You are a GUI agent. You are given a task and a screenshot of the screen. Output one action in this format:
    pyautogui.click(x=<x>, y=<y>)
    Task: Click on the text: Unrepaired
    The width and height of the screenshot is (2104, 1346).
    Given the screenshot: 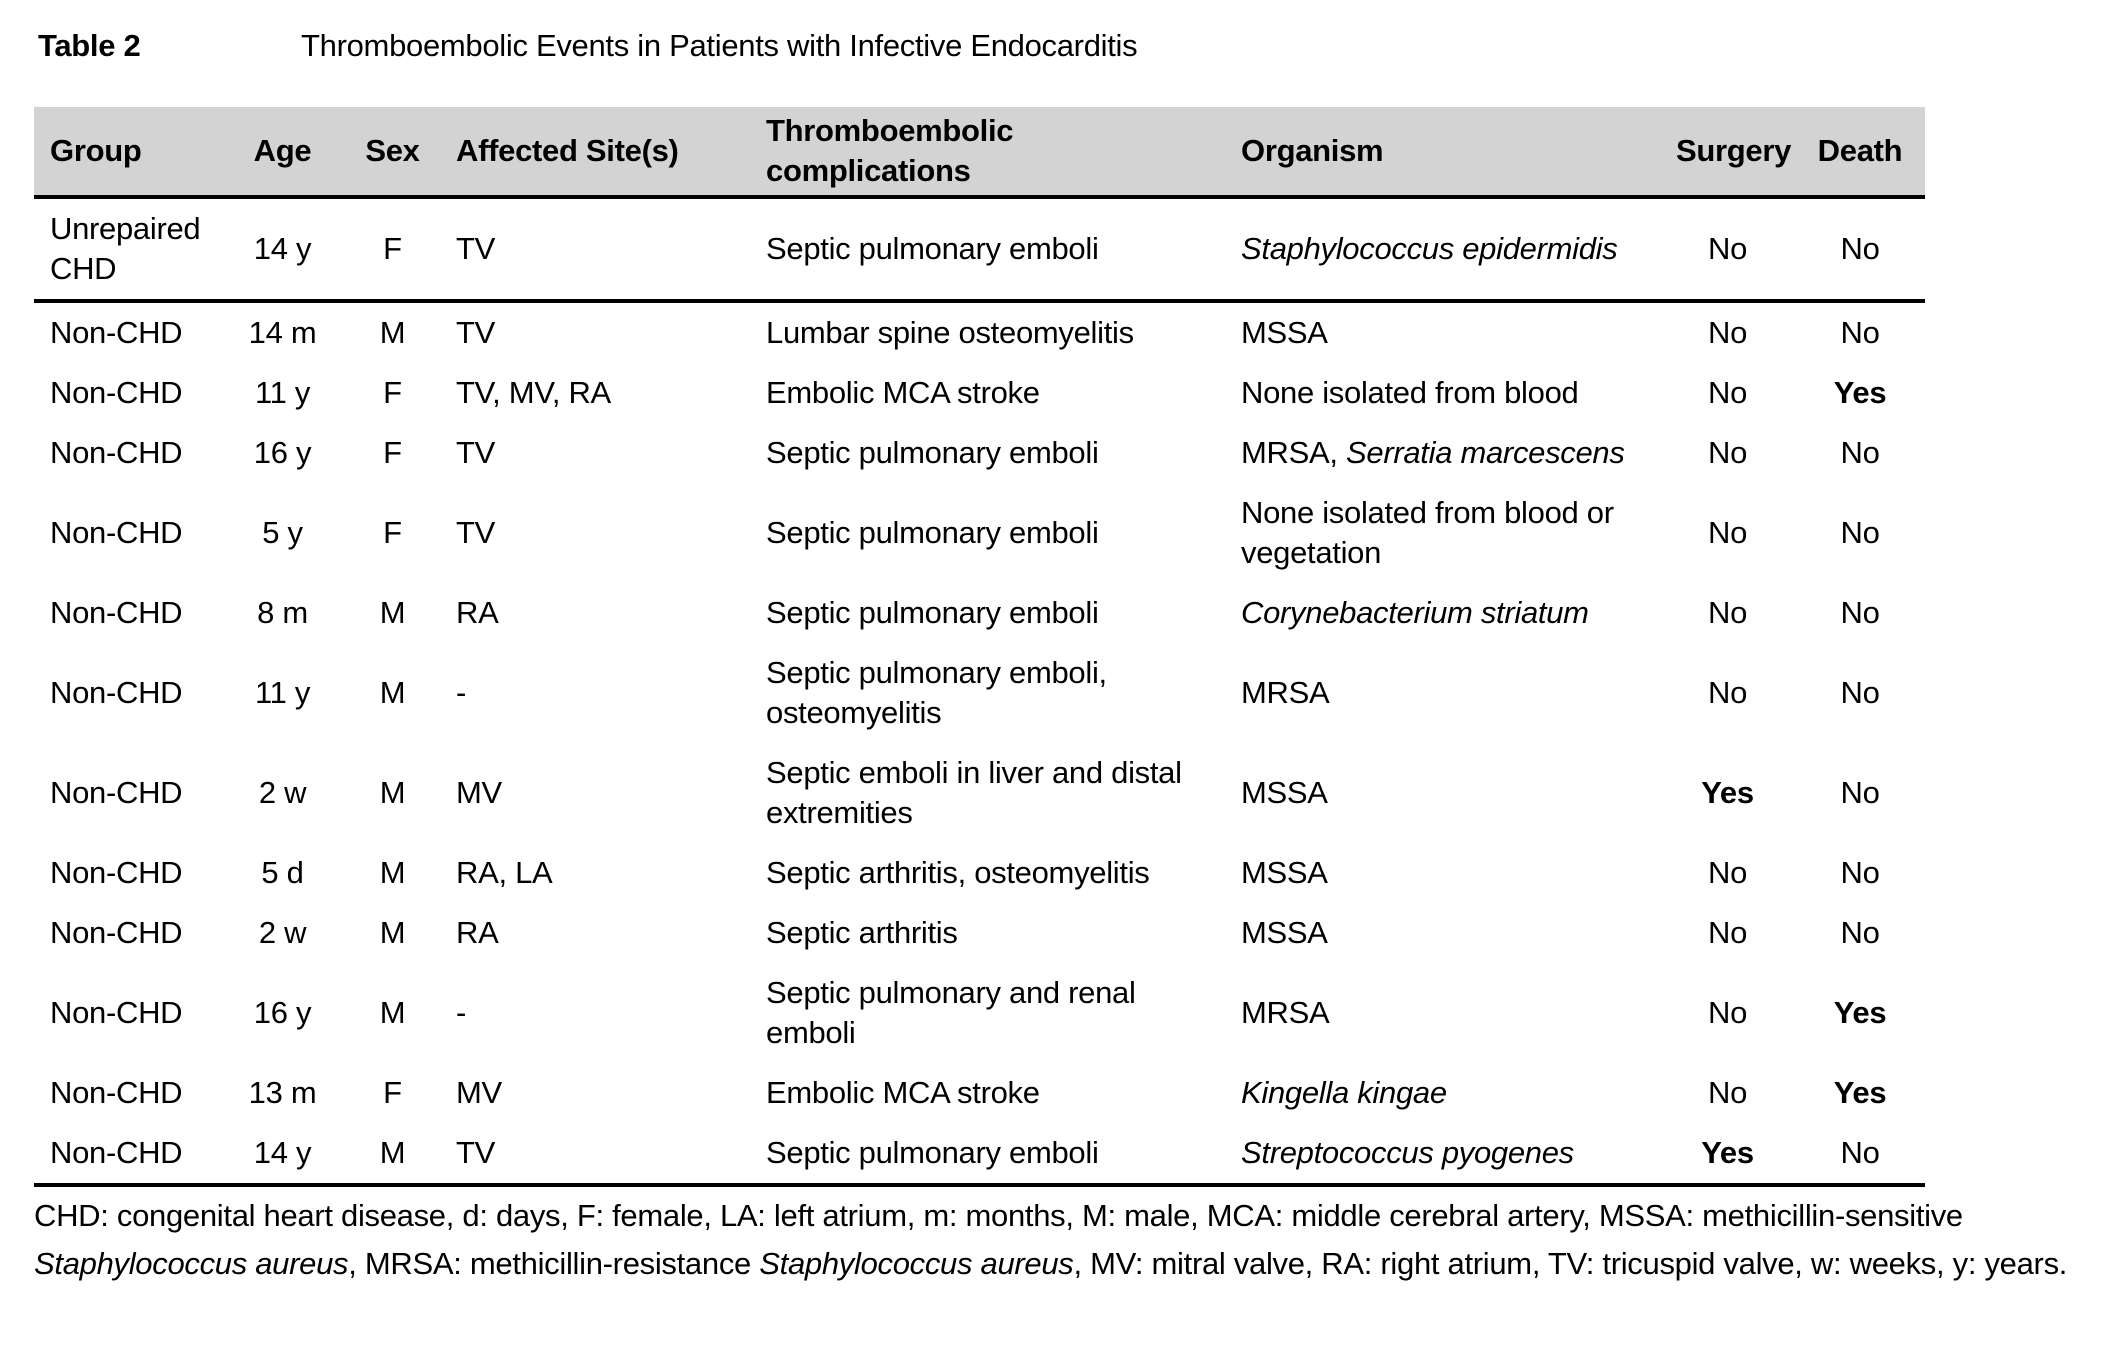 What is the action you would take?
    pyautogui.click(x=125, y=228)
    